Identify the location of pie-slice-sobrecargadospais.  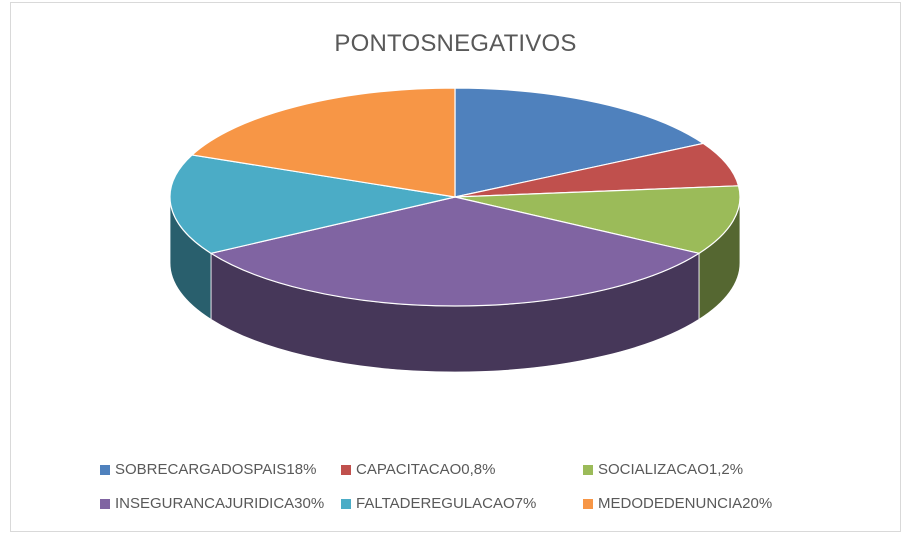
(579, 142).